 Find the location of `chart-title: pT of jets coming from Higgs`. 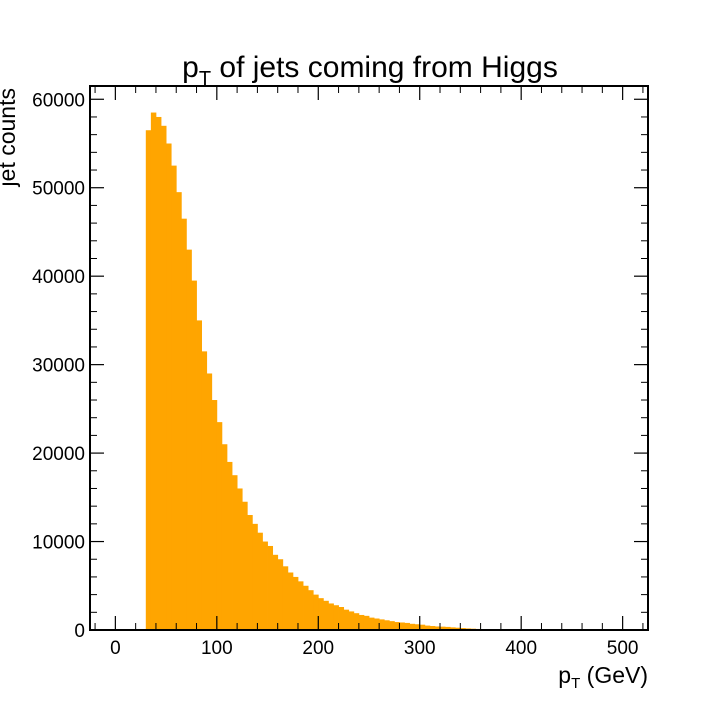

chart-title: pT of jets coming from Higgs is located at coordinates (370, 70).